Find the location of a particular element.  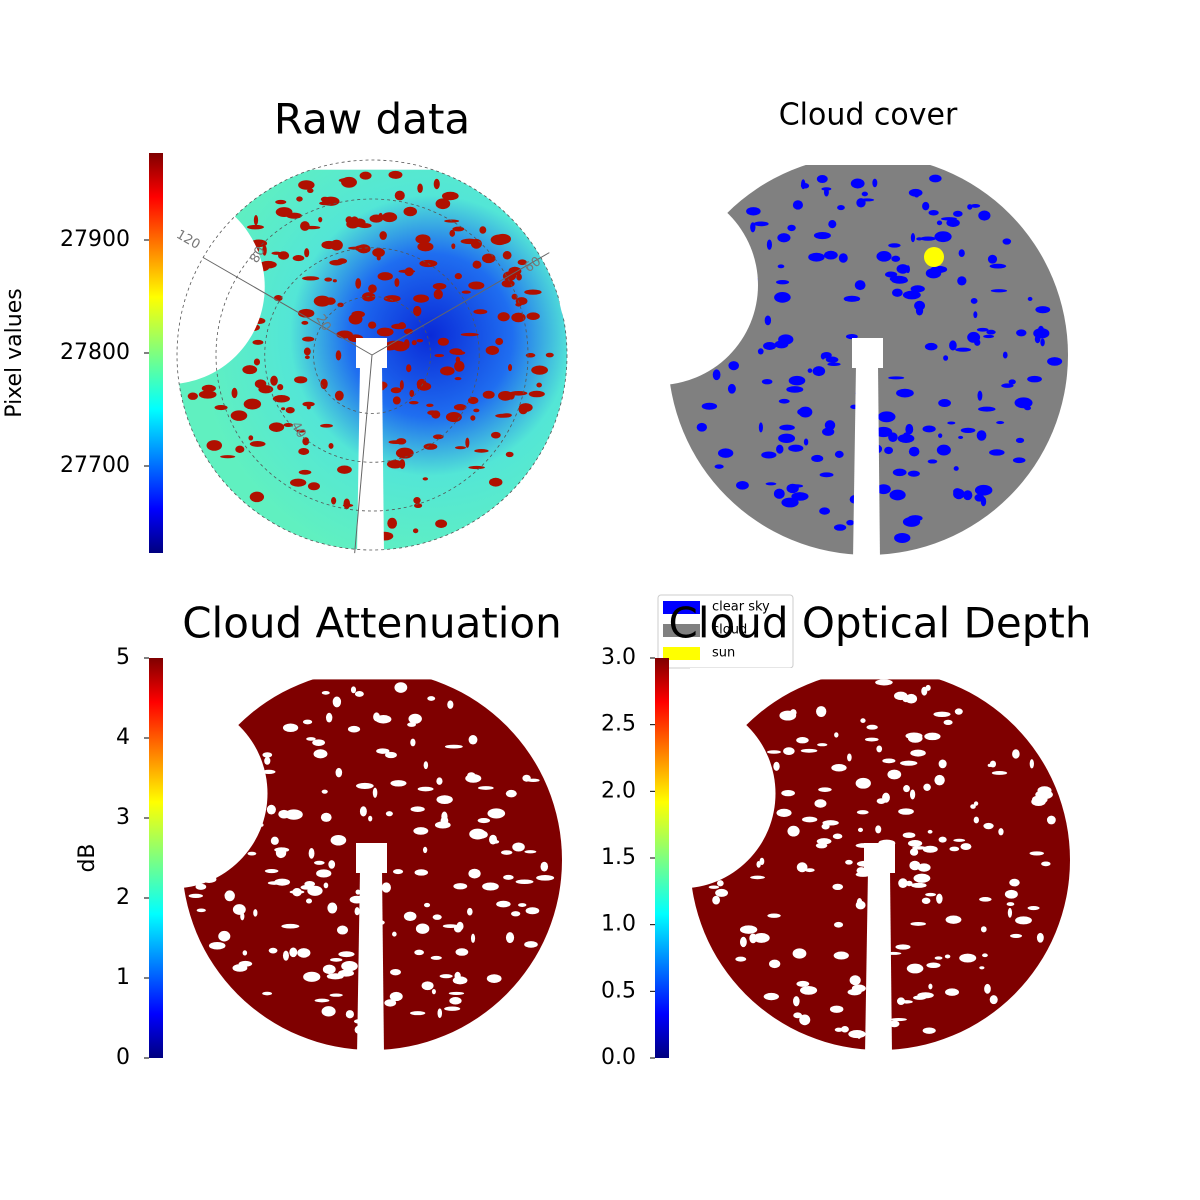

colorbar-tick-label: 5 is located at coordinates (123, 657).